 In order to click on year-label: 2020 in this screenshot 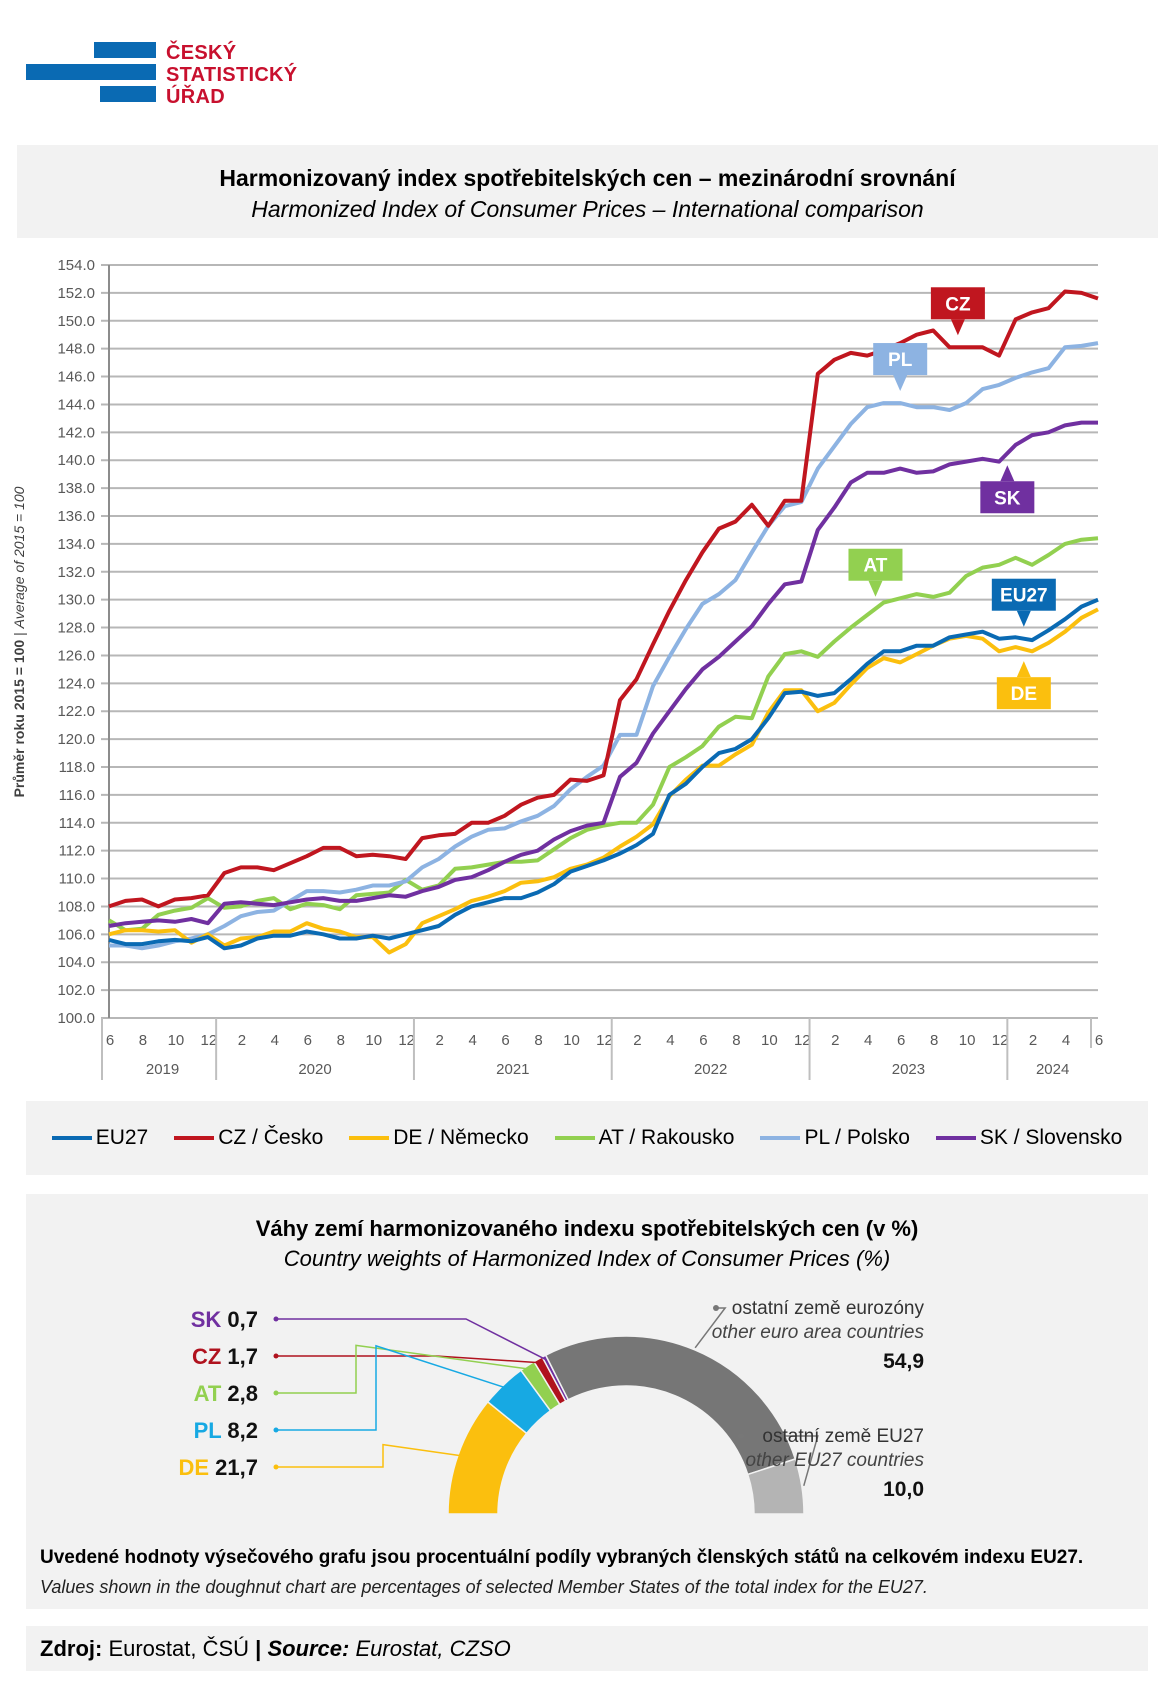, I will do `click(314, 1069)`.